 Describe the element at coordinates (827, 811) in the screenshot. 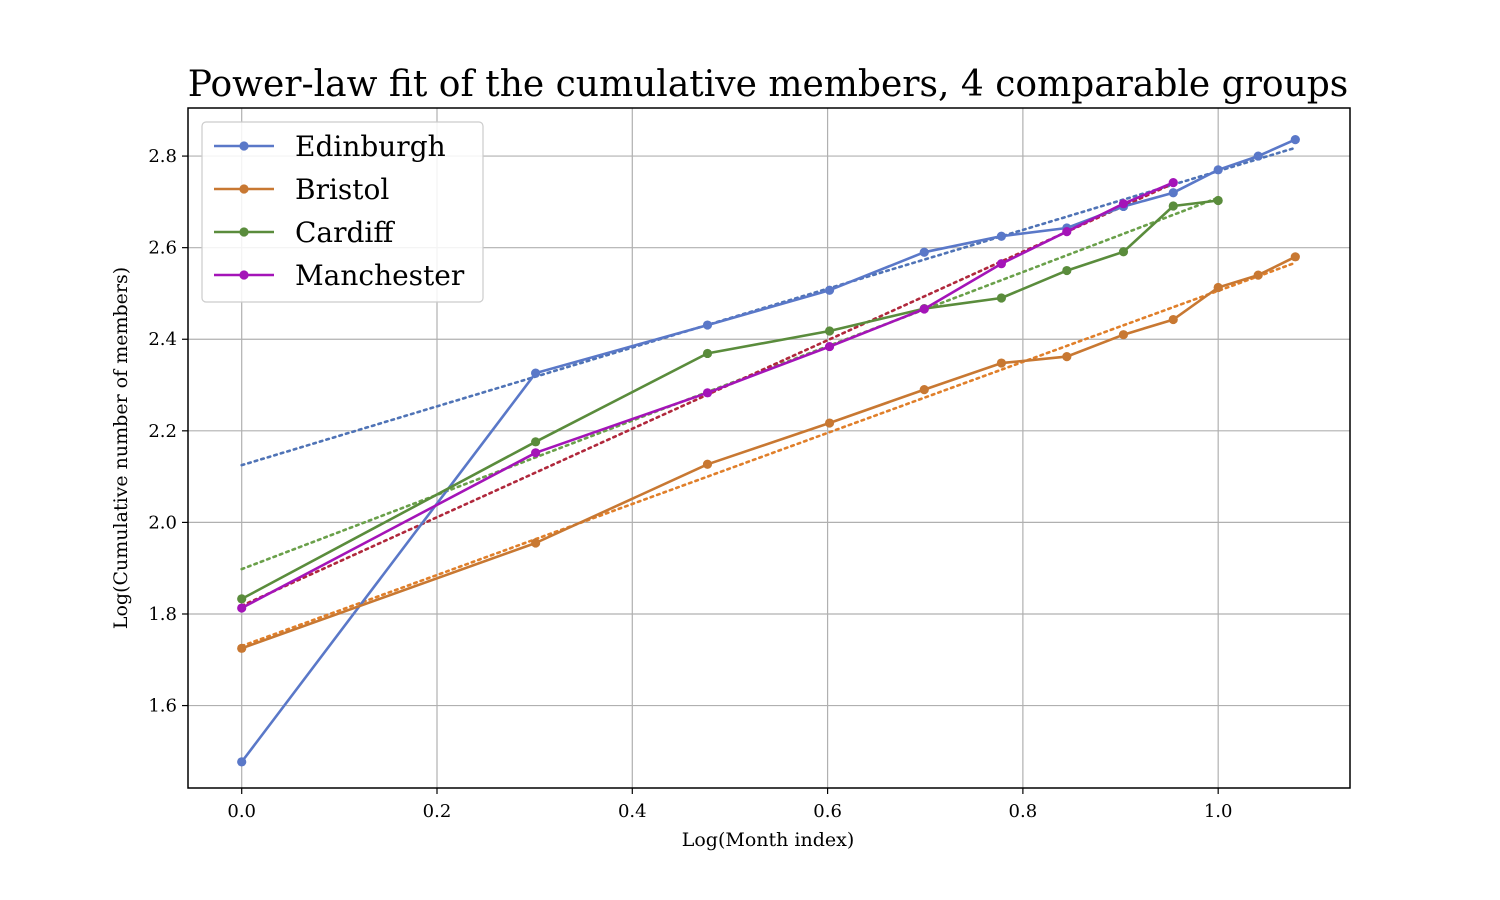

I see `x-tick-label: 0.6` at that location.